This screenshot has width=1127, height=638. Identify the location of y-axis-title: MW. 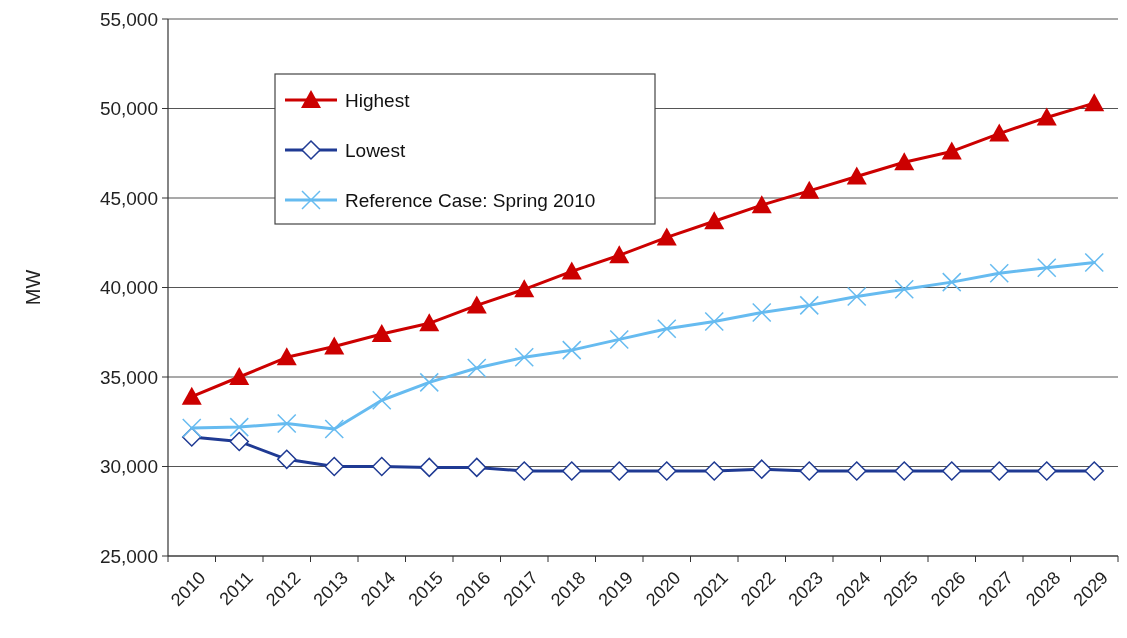
(33, 287).